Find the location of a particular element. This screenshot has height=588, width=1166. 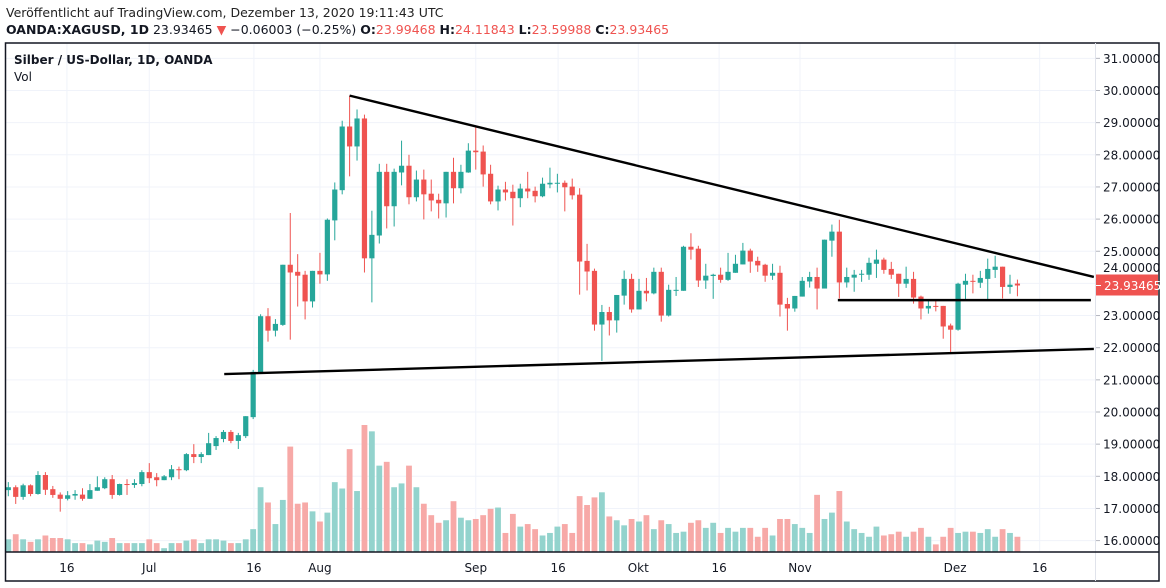

price-tick-label: 27.00000 is located at coordinates (1131, 187).